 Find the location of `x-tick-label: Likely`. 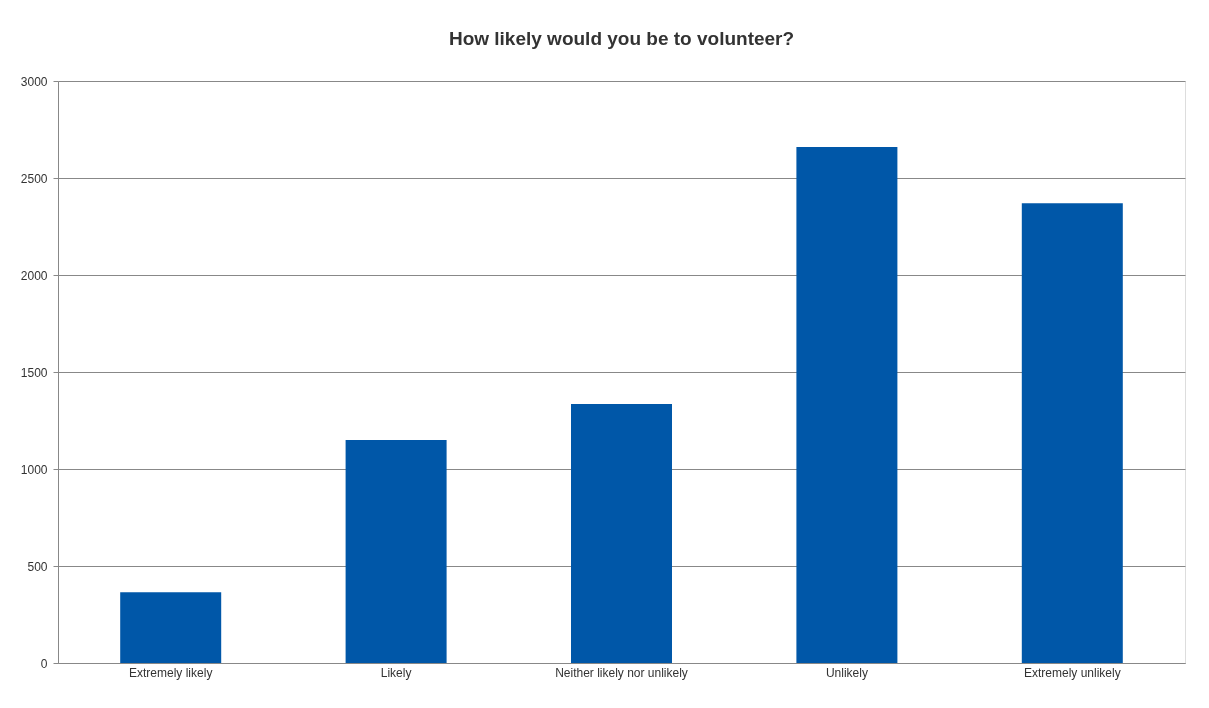

x-tick-label: Likely is located at coordinates (396, 672).